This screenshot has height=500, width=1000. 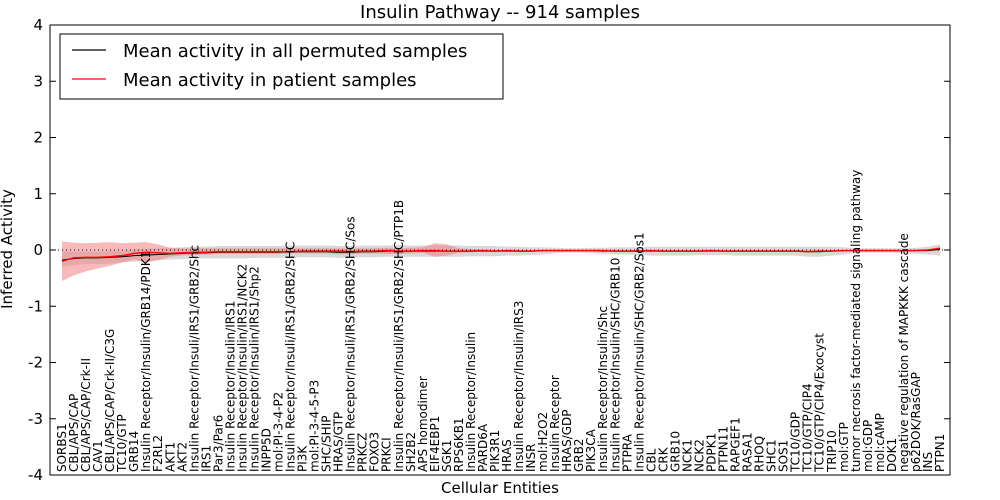 What do you see at coordinates (35, 475) in the screenshot?
I see `y-tick-label: -4` at bounding box center [35, 475].